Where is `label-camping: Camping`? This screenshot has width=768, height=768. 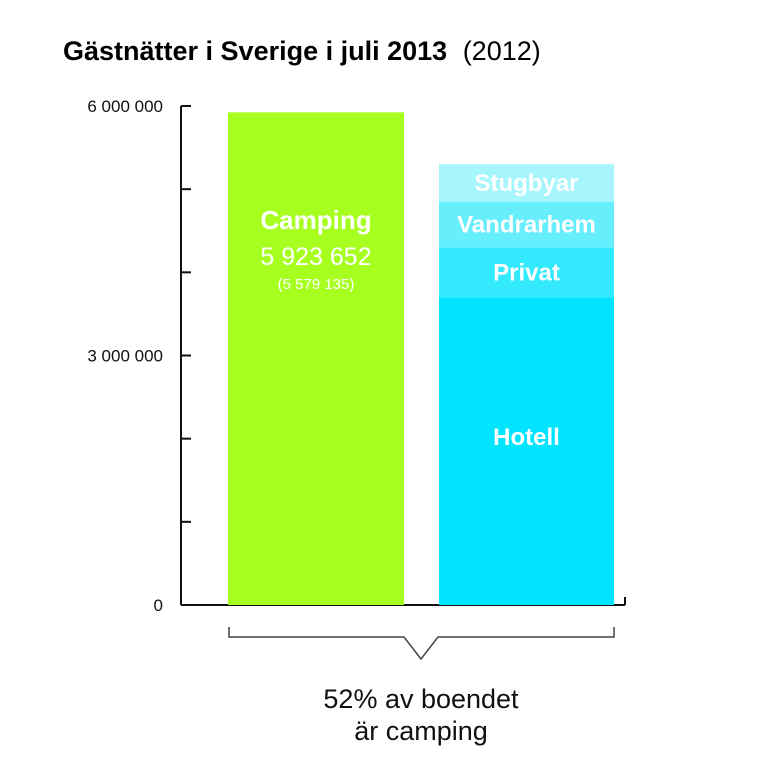 label-camping: Camping is located at coordinates (315, 220).